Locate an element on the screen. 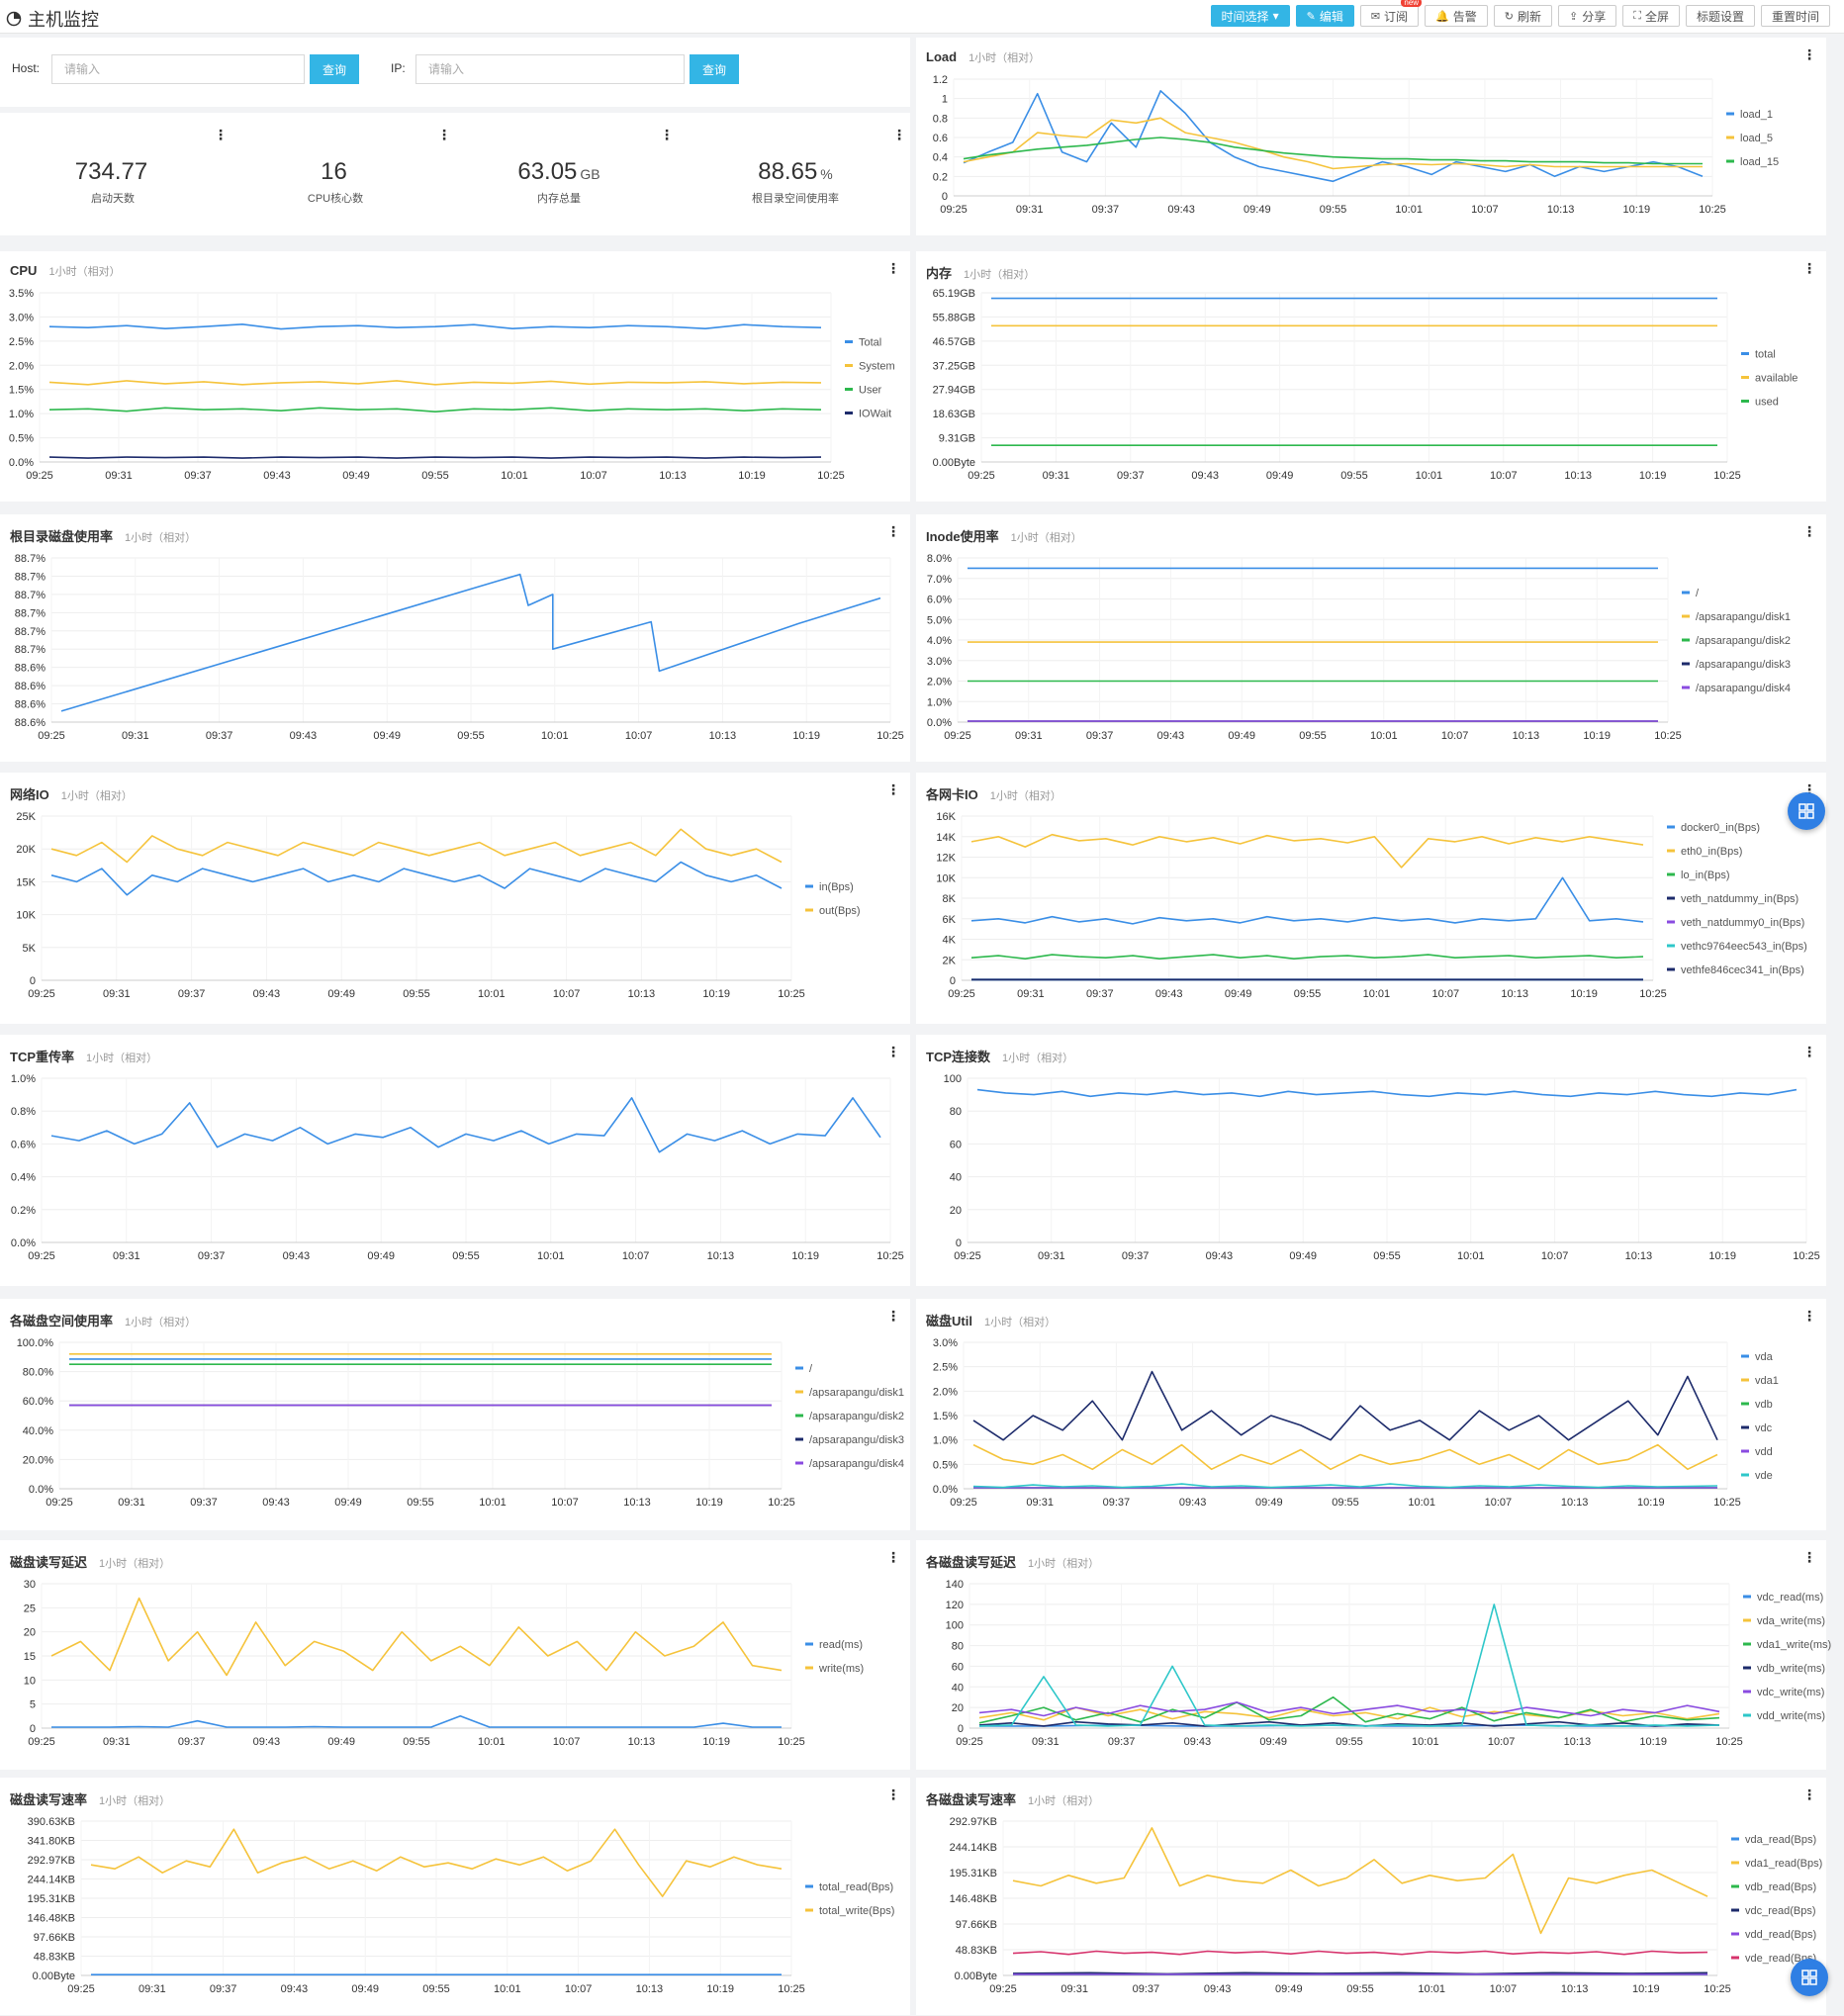  y-tick-label: 3.0% is located at coordinates (939, 662).